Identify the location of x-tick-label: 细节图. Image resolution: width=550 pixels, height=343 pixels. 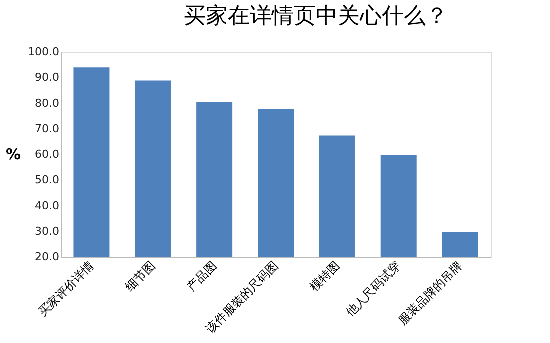
(140, 276).